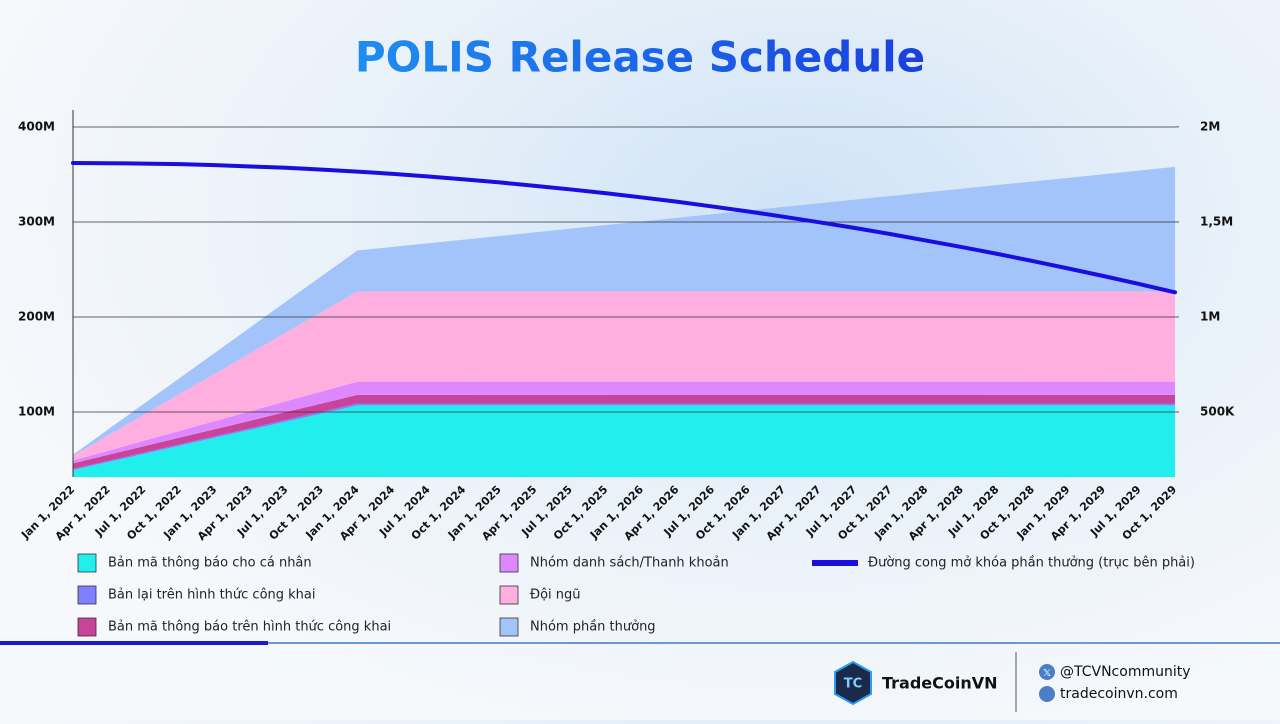 The image size is (1280, 724). What do you see at coordinates (1210, 316) in the screenshot?
I see `y2-tick-label: 1M` at bounding box center [1210, 316].